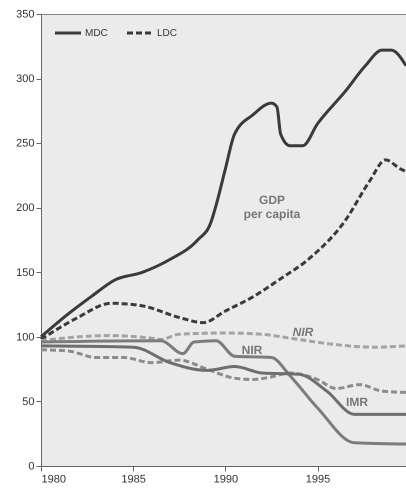 Image resolution: width=406 pixels, height=498 pixels. I want to click on annotation: GDP per capita, so click(272, 207).